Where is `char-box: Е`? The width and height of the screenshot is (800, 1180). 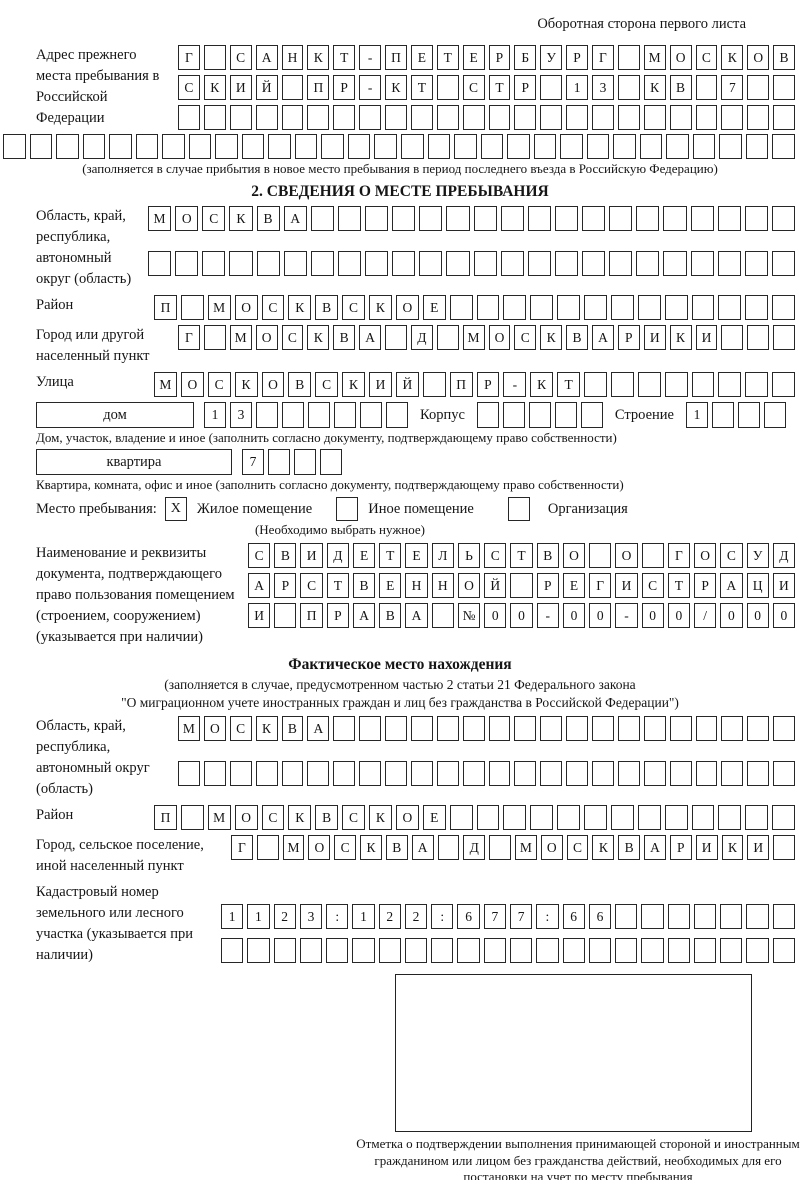 char-box: Е is located at coordinates (434, 818).